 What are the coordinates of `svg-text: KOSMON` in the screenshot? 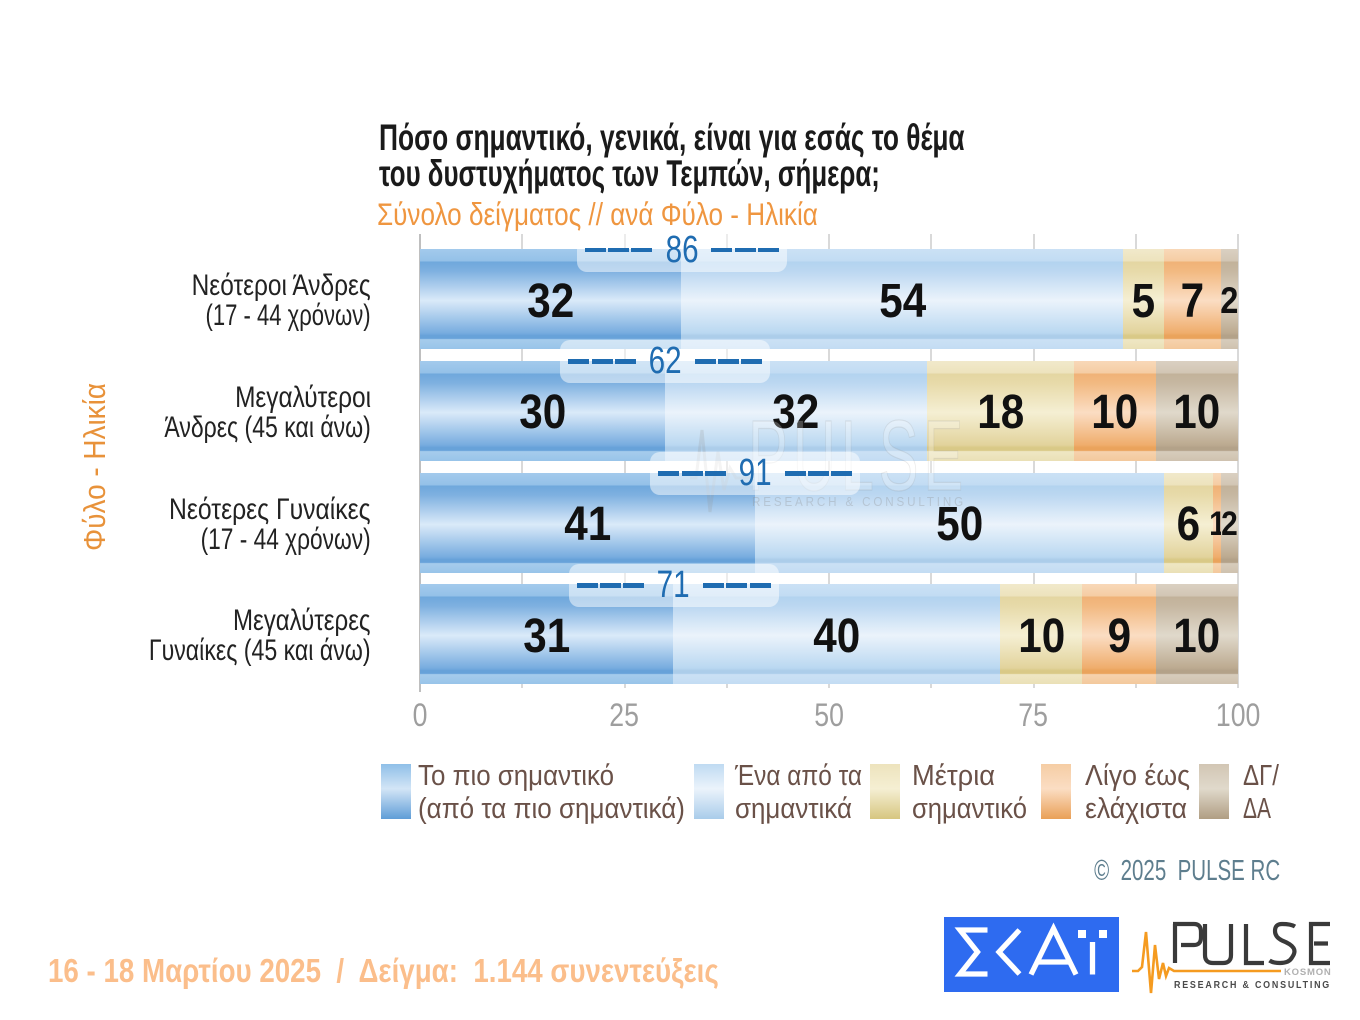 It's located at (1308, 972).